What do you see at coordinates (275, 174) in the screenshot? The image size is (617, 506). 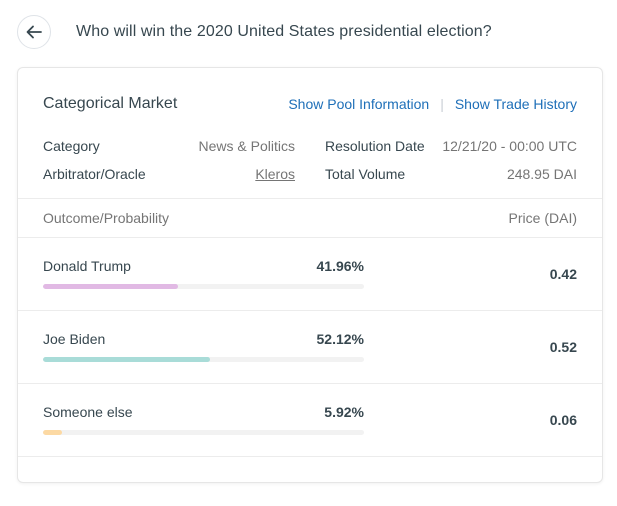 I see `arbitrator-link: Kleros` at bounding box center [275, 174].